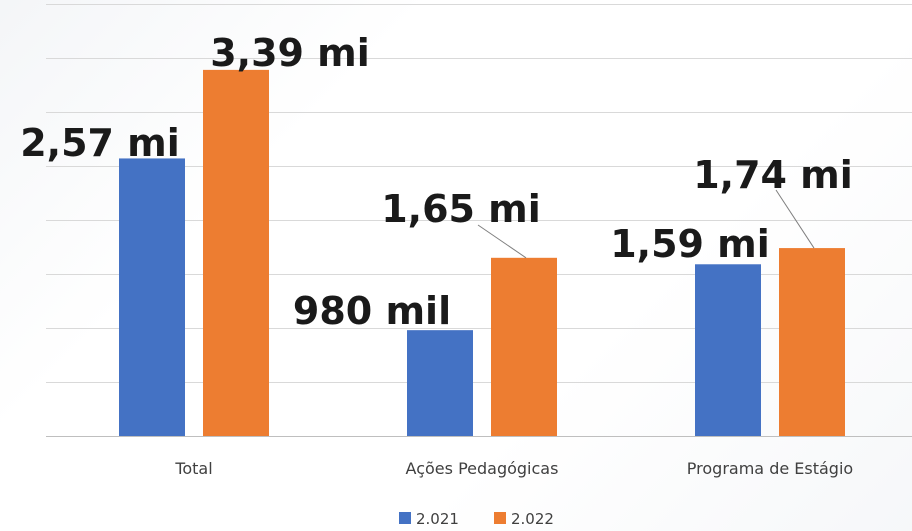 The image size is (912, 531). Describe the element at coordinates (500, 518) in the screenshot. I see `legend-swatch-2022` at that location.